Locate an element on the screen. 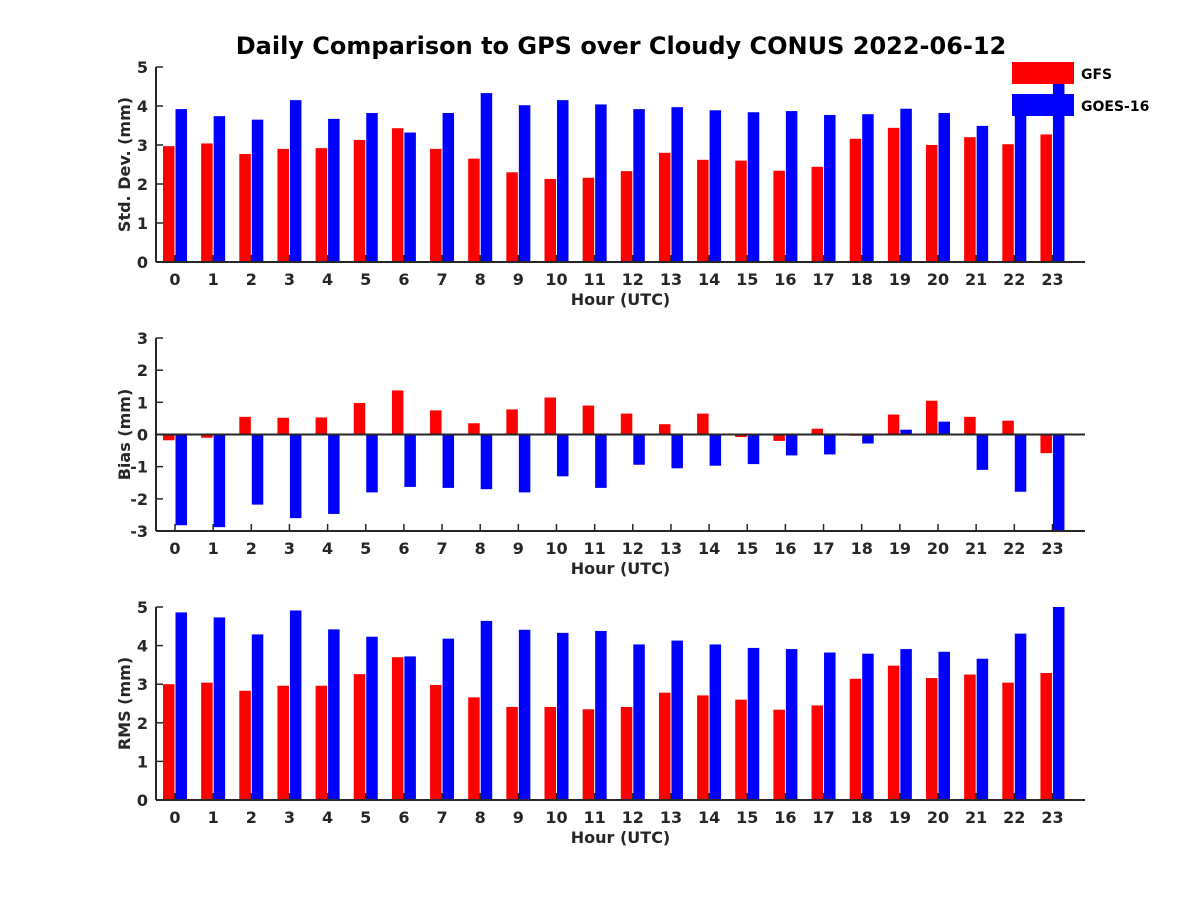 The width and height of the screenshot is (1200, 900). x-tick-label: 11 is located at coordinates (595, 548).